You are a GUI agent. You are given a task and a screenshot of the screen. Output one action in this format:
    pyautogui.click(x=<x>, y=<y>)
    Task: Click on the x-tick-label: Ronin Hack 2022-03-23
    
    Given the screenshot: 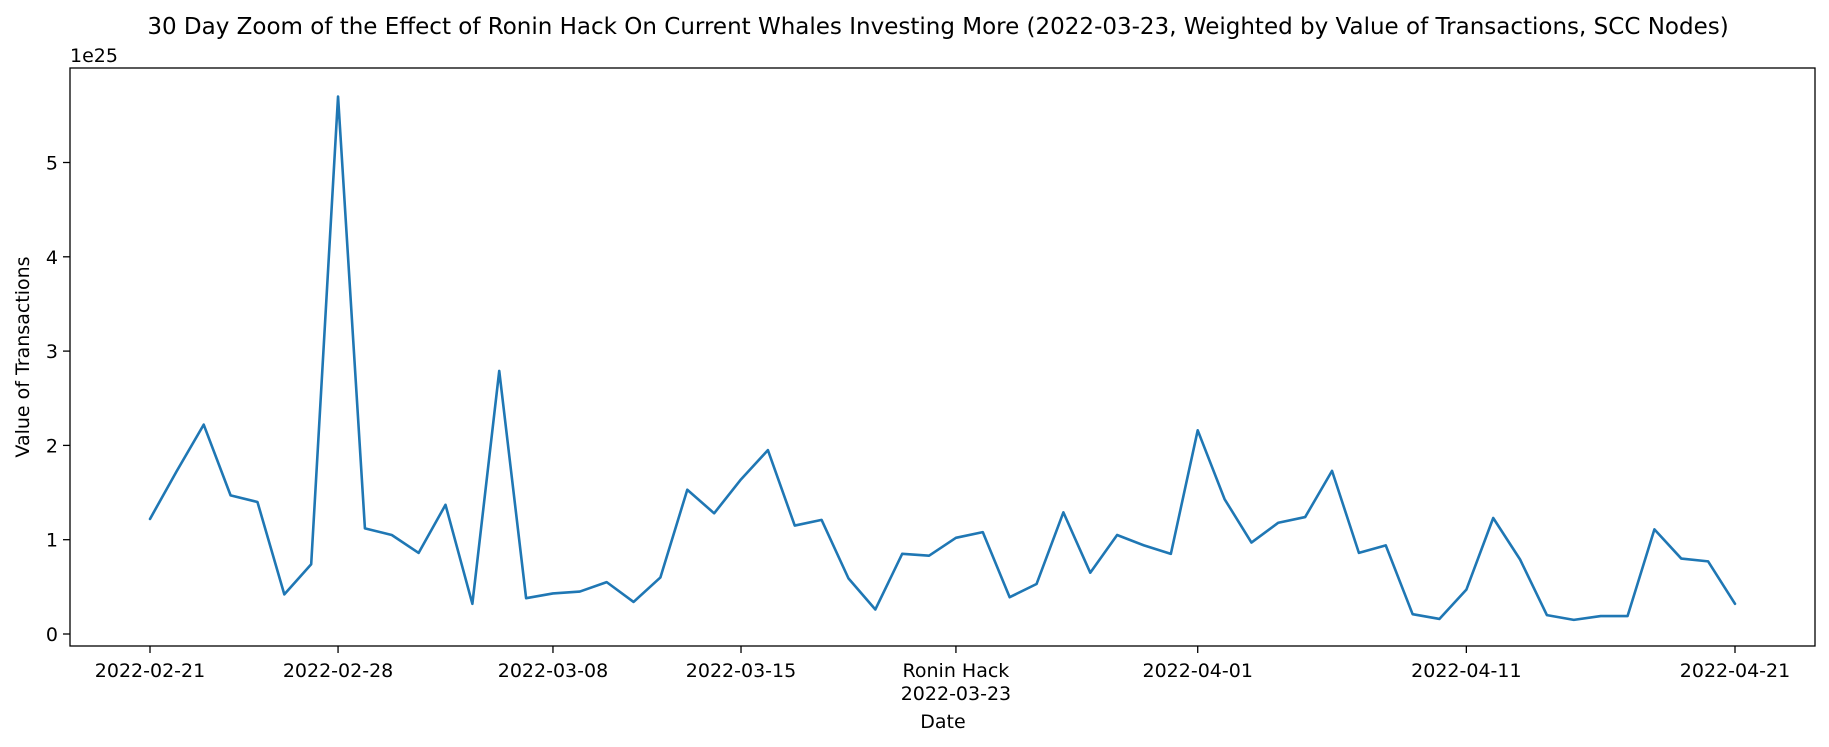 What is the action you would take?
    pyautogui.click(x=956, y=682)
    